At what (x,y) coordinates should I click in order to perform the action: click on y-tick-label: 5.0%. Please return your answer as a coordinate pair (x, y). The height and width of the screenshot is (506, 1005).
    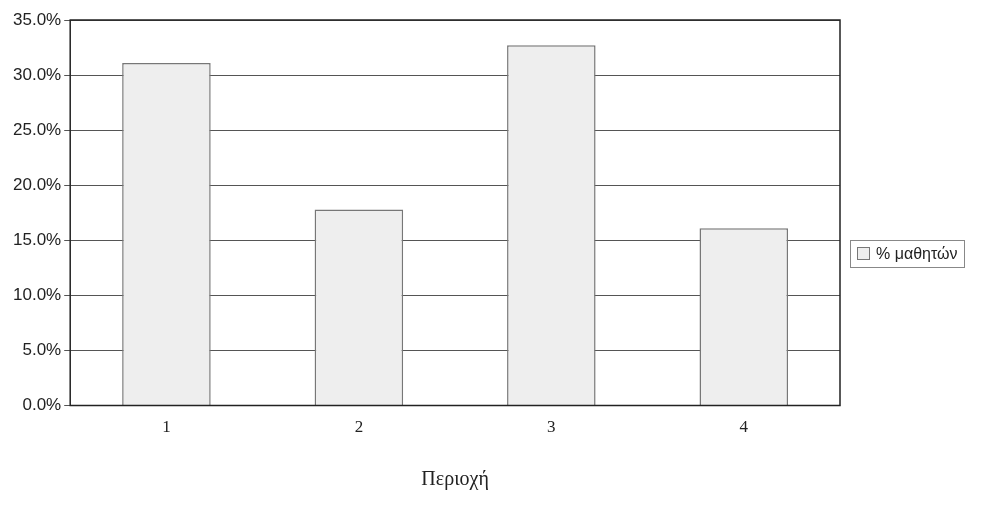
    Looking at the image, I should click on (42, 350).